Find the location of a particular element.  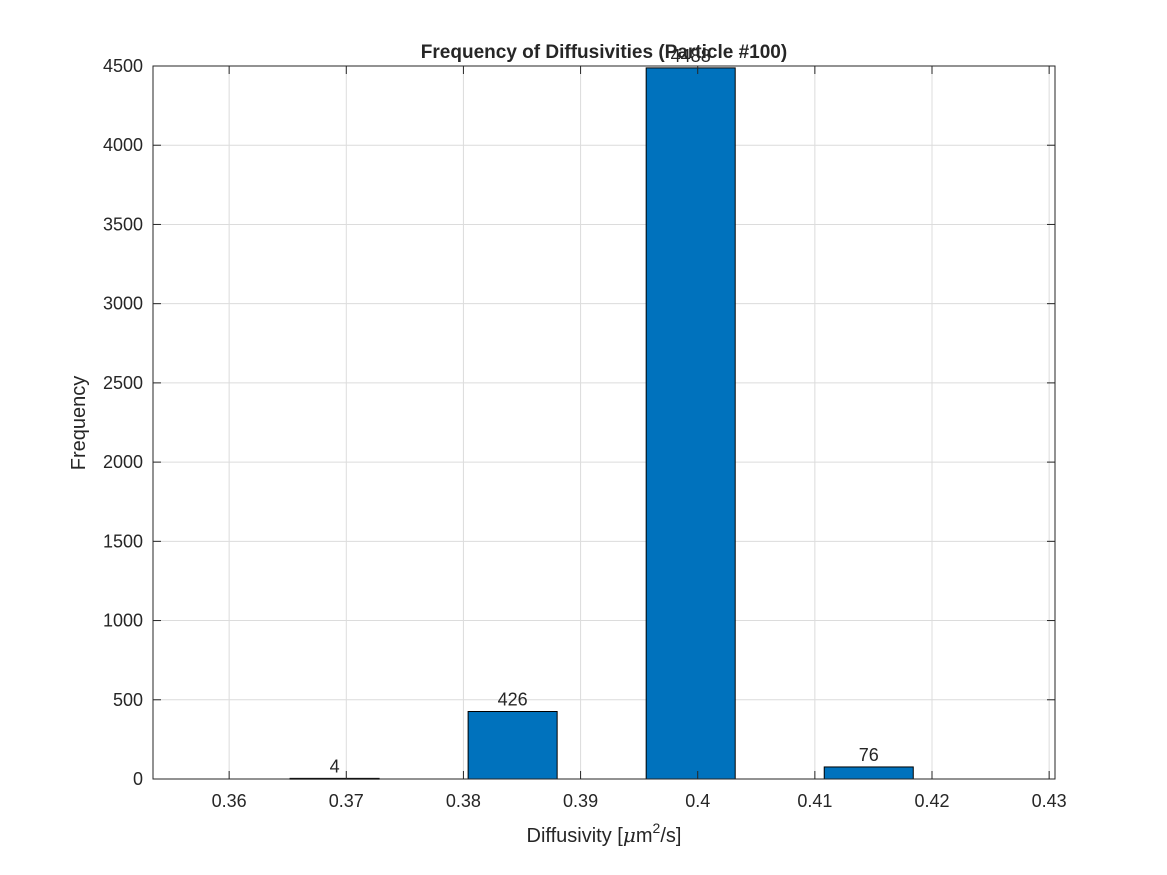

x-tick-label: 0.38 is located at coordinates (463, 801).